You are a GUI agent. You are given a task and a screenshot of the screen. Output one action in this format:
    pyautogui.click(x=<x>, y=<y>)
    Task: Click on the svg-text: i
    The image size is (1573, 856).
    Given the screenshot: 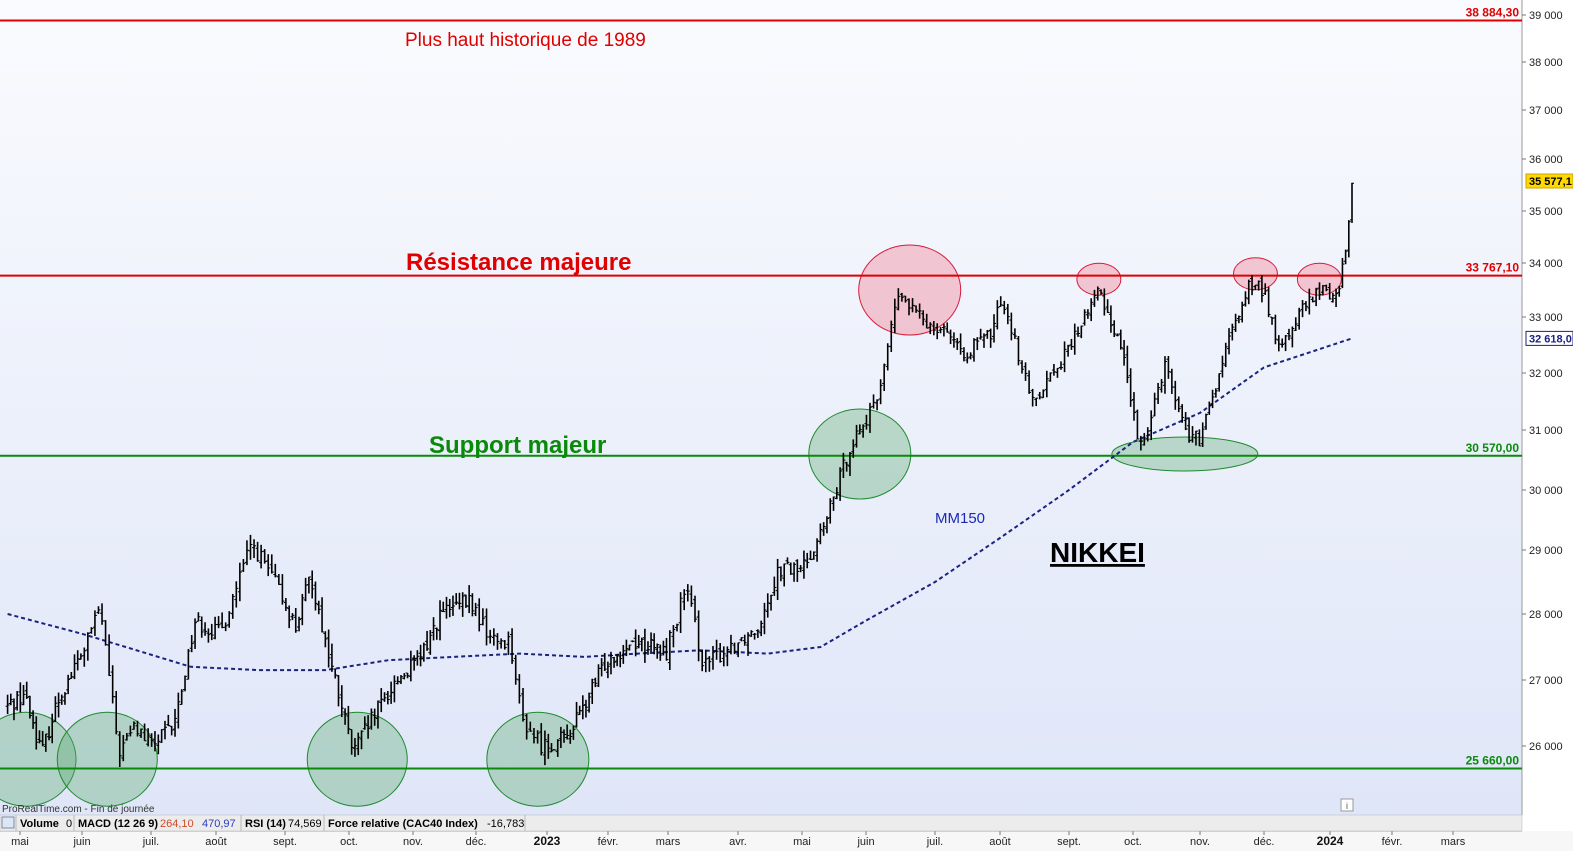 What is the action you would take?
    pyautogui.click(x=1347, y=806)
    